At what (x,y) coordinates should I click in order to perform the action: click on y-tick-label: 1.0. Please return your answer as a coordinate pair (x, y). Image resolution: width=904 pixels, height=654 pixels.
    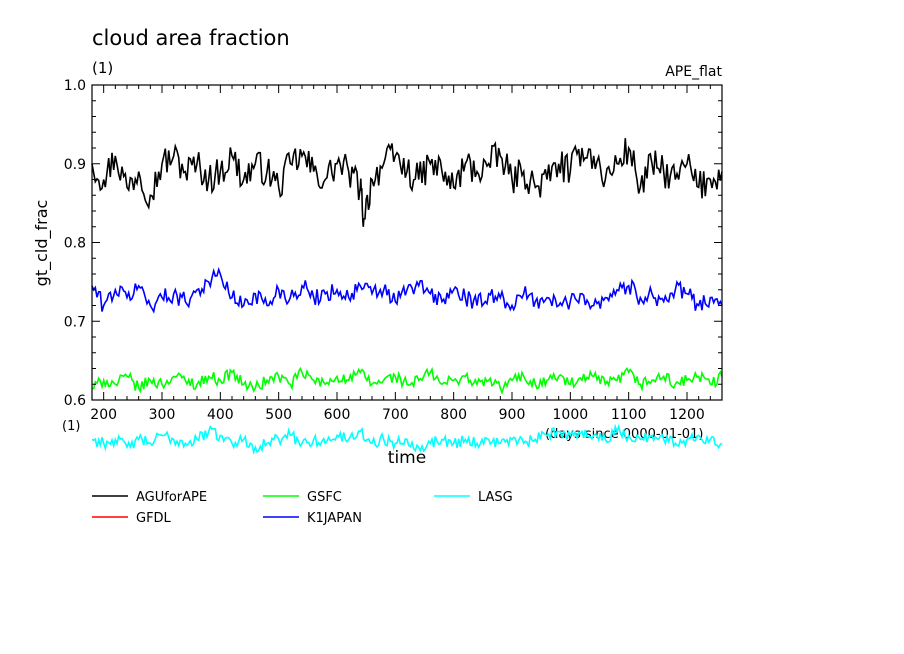
    Looking at the image, I should click on (75, 86).